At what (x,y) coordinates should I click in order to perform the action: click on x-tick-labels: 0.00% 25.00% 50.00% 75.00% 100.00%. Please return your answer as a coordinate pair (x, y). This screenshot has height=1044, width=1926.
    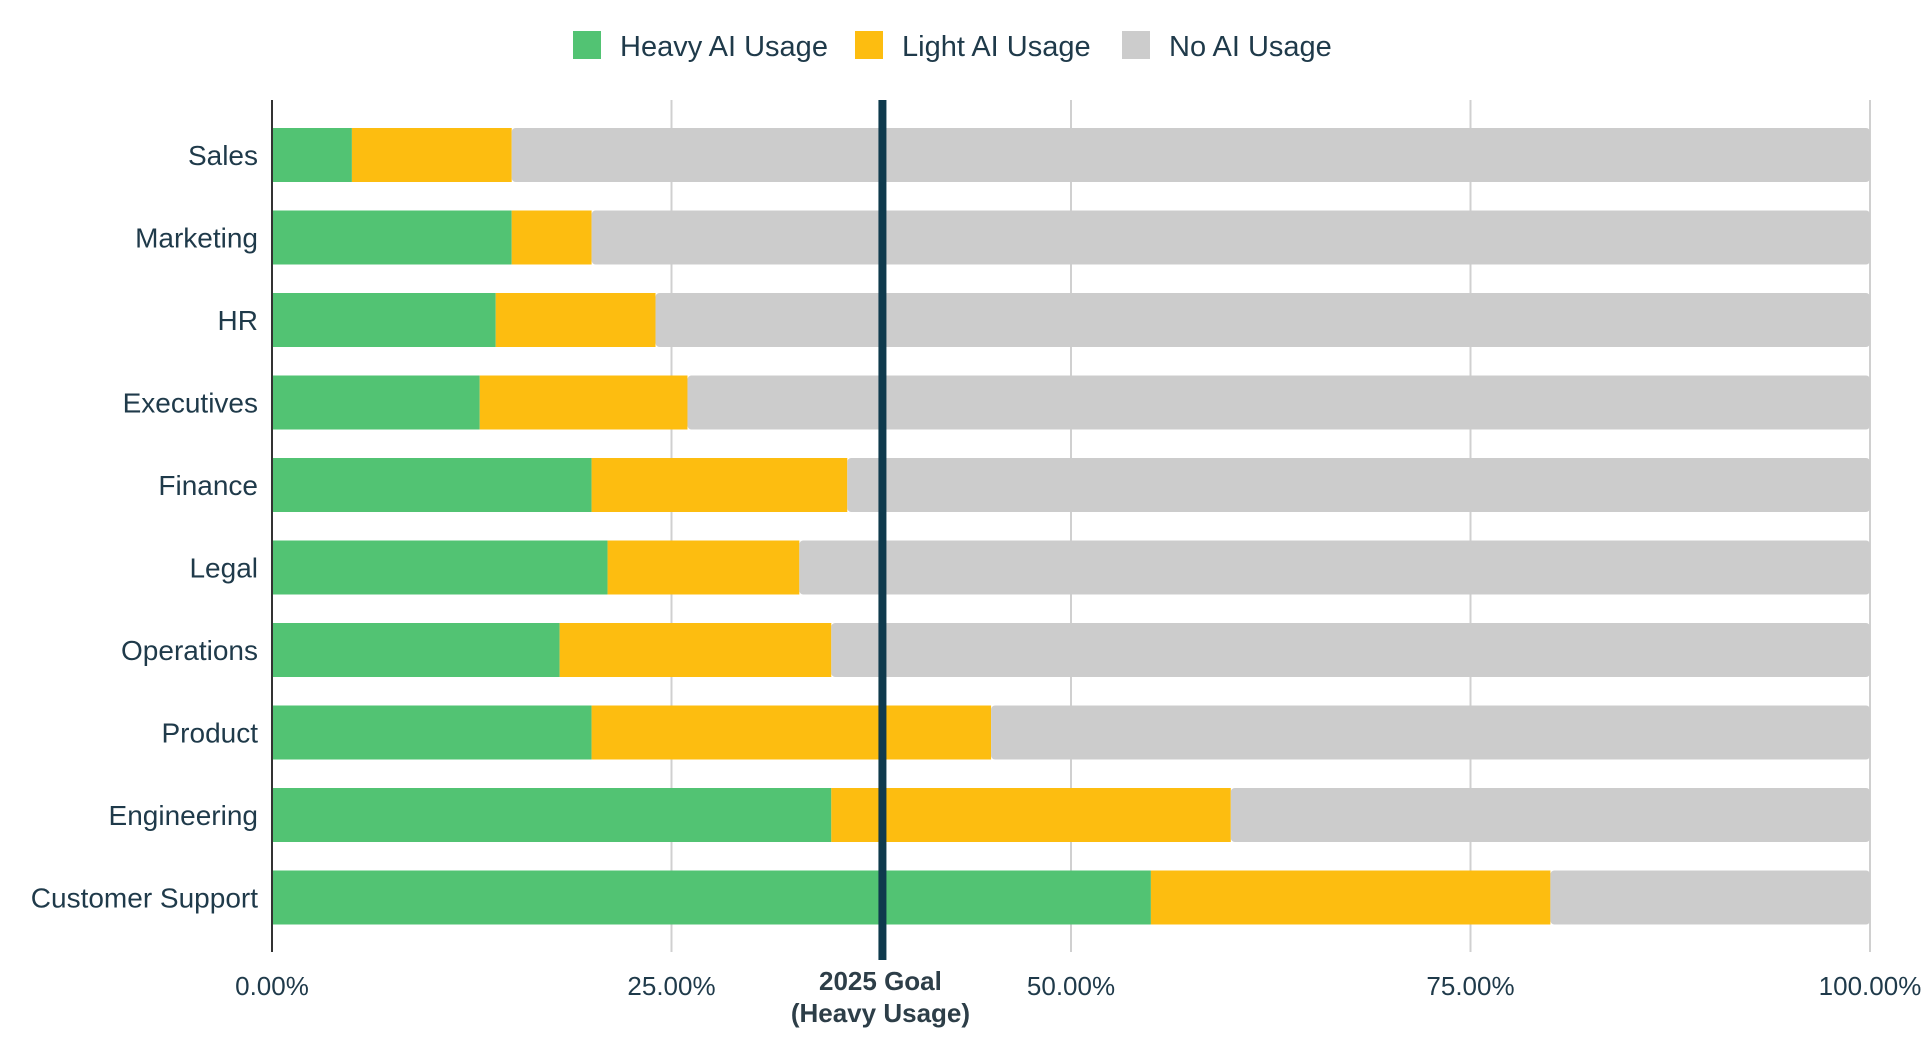
    Looking at the image, I should click on (1078, 986).